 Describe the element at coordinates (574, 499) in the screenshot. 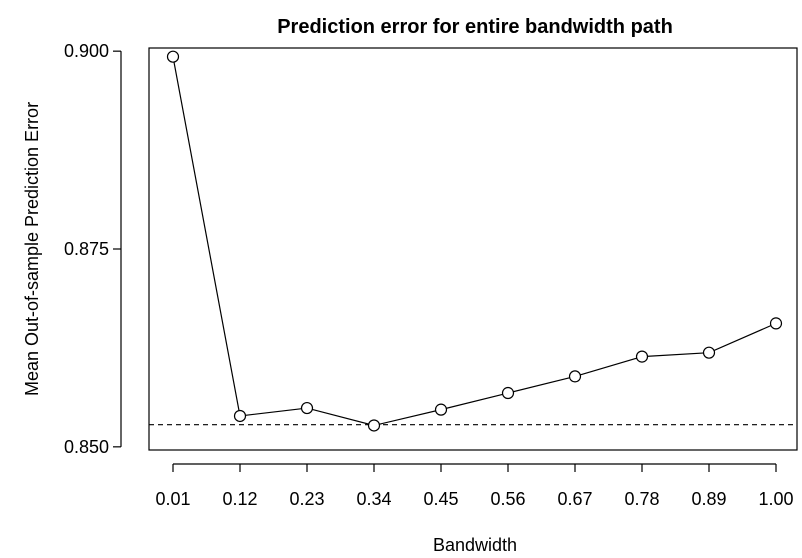

I see `x-tick-label: 0.67` at that location.